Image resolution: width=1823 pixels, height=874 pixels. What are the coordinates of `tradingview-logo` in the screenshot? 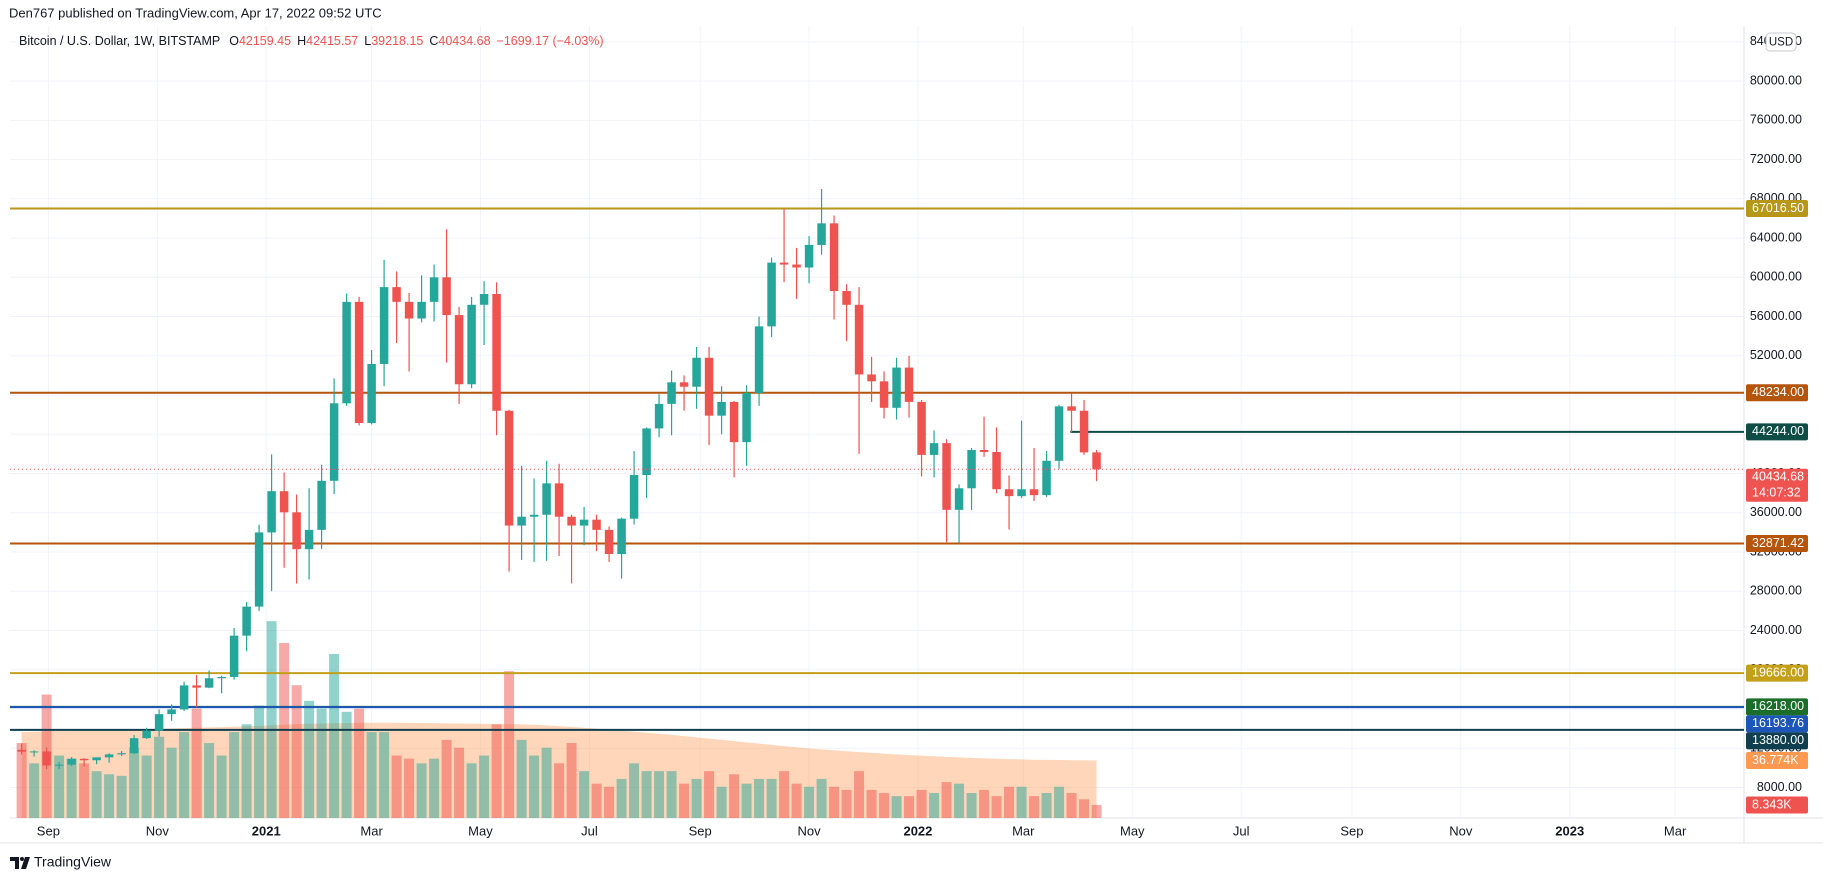 It's located at (20, 863).